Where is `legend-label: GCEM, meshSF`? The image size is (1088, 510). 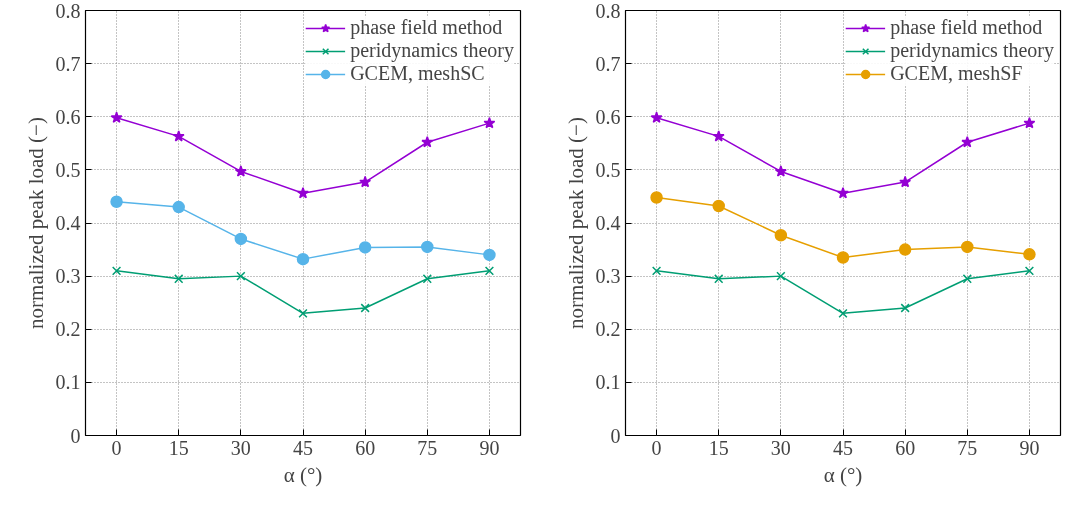 legend-label: GCEM, meshSF is located at coordinates (956, 73).